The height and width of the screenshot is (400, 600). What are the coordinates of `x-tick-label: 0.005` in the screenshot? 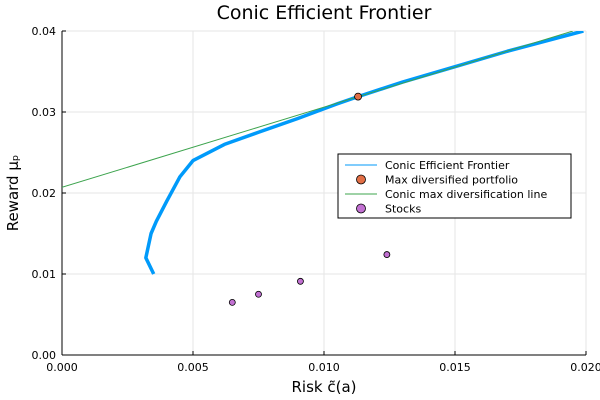 It's located at (193, 367).